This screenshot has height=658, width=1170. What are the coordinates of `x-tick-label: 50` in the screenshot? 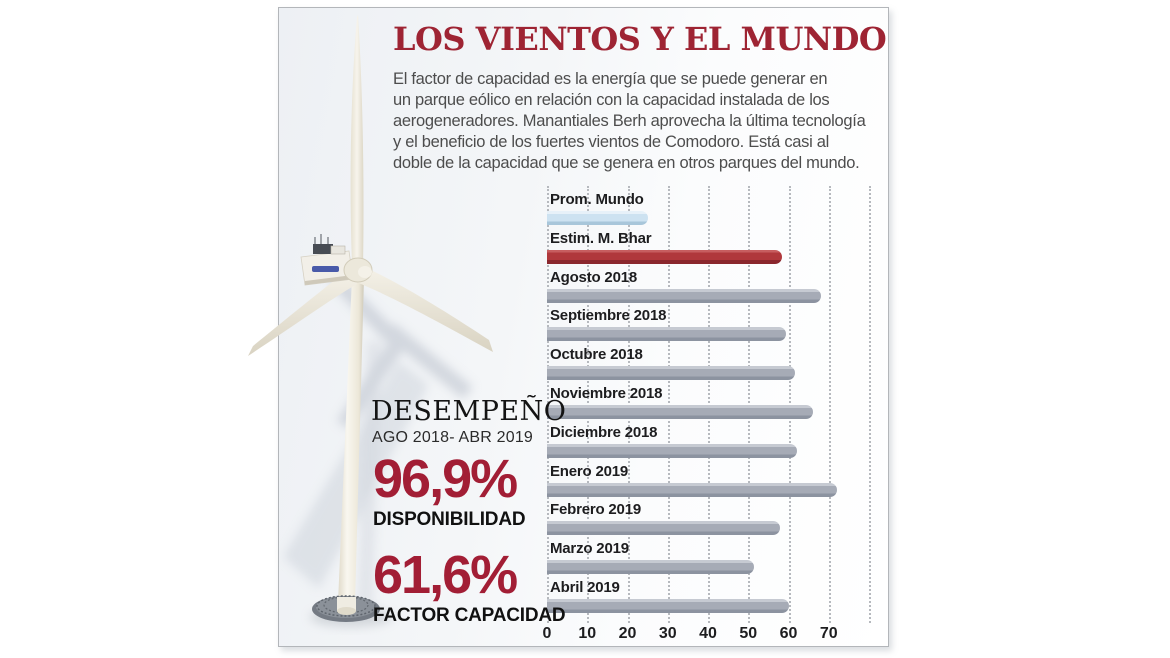 It's located at (748, 633).